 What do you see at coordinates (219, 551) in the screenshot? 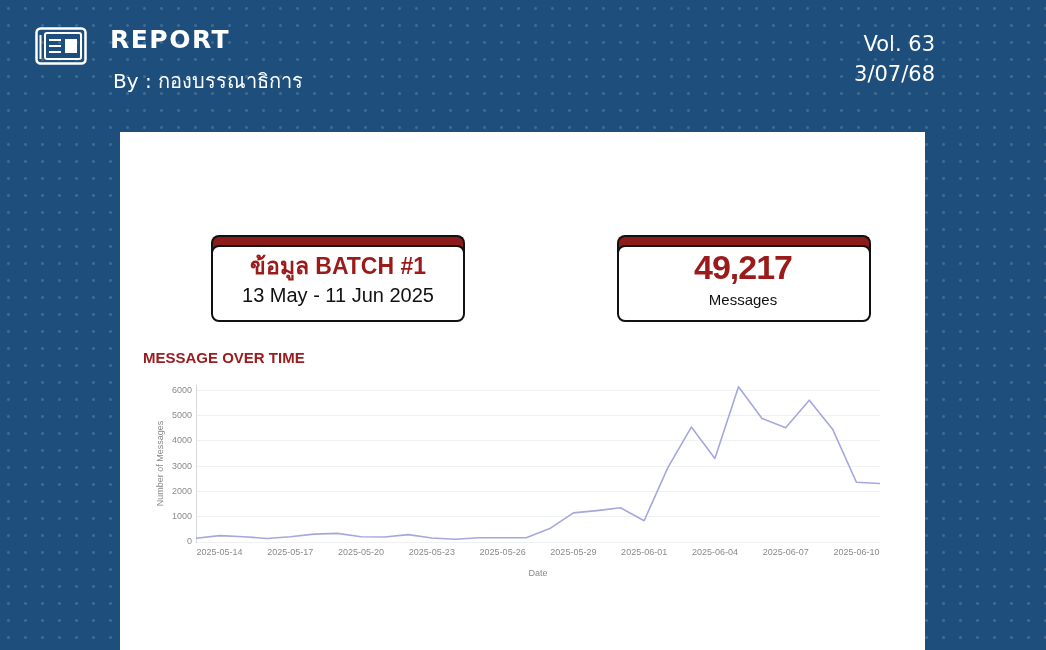
I see `x-tick-label: 2025-05-14` at bounding box center [219, 551].